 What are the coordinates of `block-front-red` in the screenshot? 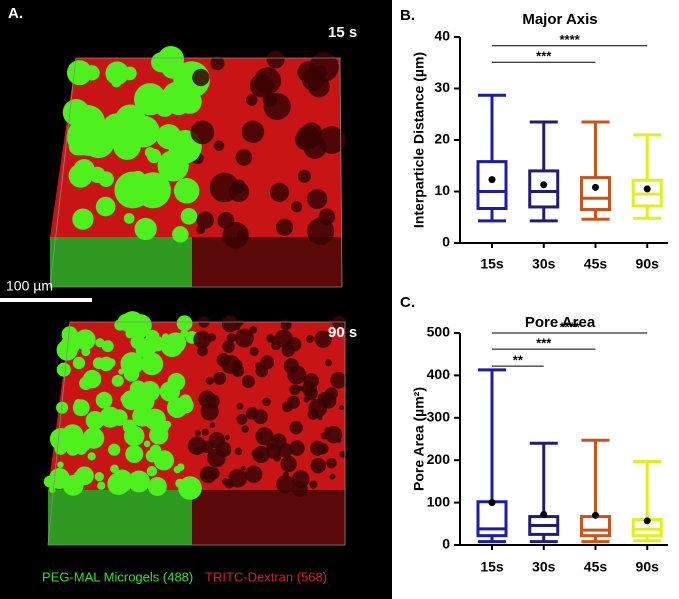 It's located at (267, 262).